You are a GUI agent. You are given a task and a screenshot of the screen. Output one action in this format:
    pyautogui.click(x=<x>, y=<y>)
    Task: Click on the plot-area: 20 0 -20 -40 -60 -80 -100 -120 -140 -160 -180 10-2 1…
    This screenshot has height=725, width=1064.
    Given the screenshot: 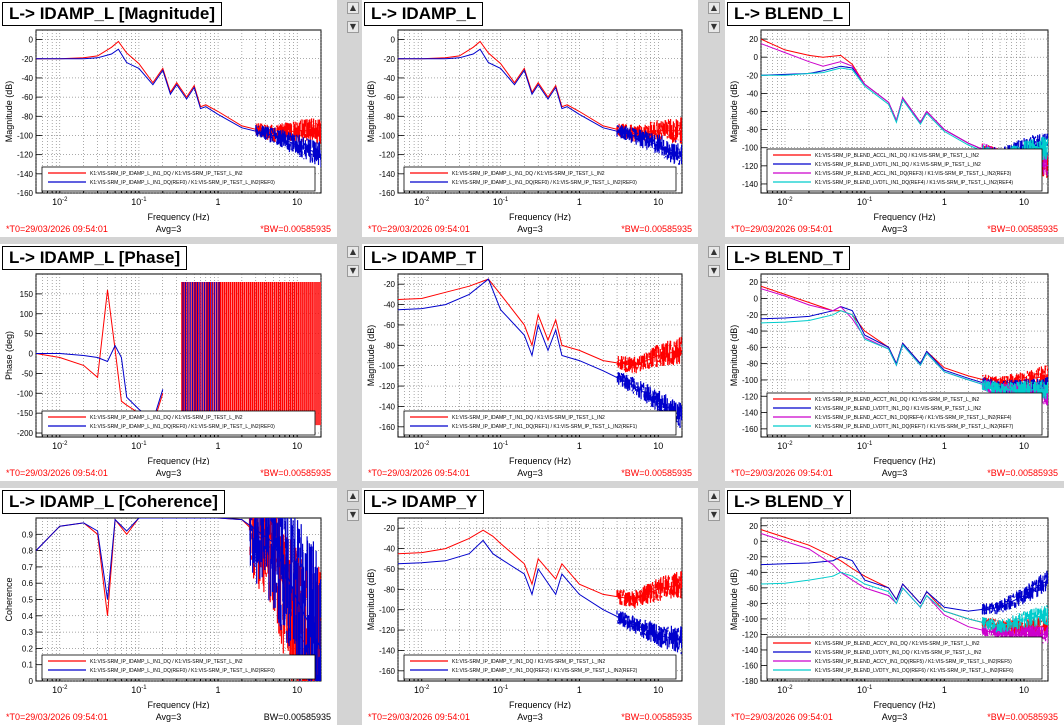 What is the action you would take?
    pyautogui.click(x=894, y=598)
    